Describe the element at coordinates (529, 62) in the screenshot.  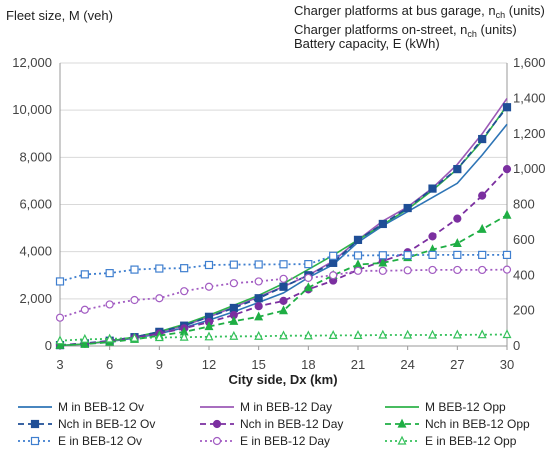
I see `y-right-tick-label: 1,600` at that location.